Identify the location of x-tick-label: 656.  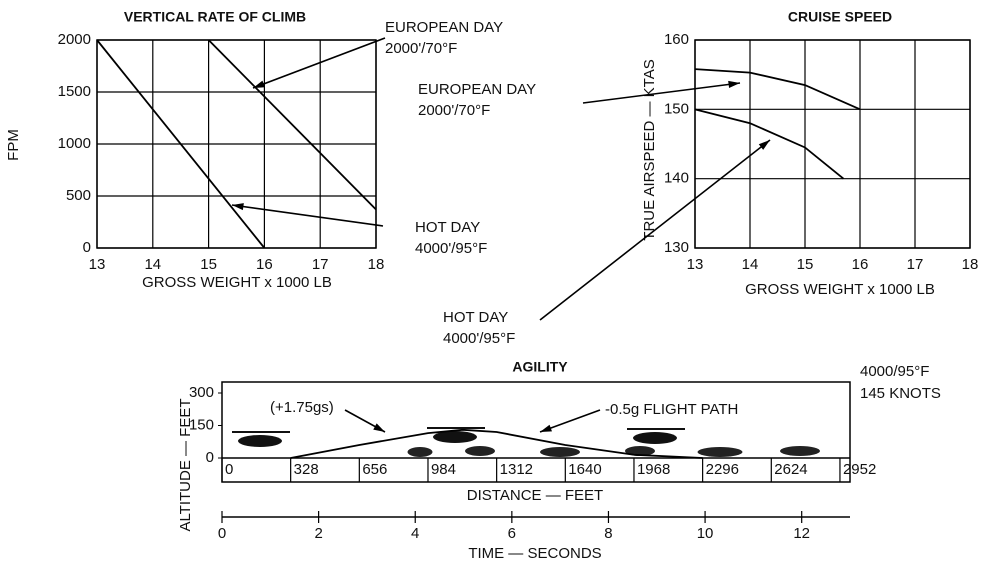
(374, 469).